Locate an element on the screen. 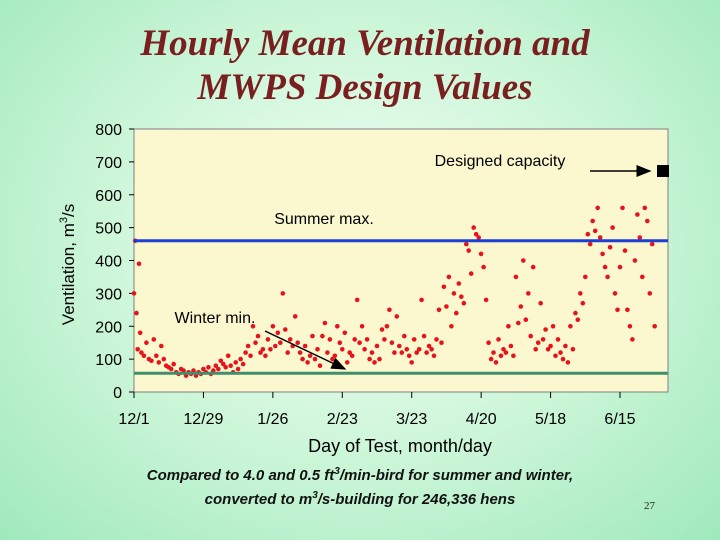  y-tick-label: 300 is located at coordinates (108, 294).